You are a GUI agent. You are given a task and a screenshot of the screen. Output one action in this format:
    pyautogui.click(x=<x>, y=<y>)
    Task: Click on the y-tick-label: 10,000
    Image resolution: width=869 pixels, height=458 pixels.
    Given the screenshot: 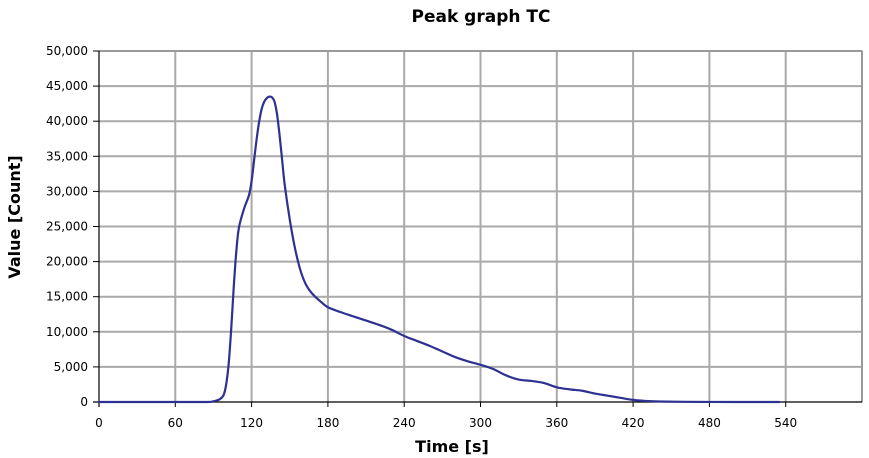 What is the action you would take?
    pyautogui.click(x=67, y=332)
    